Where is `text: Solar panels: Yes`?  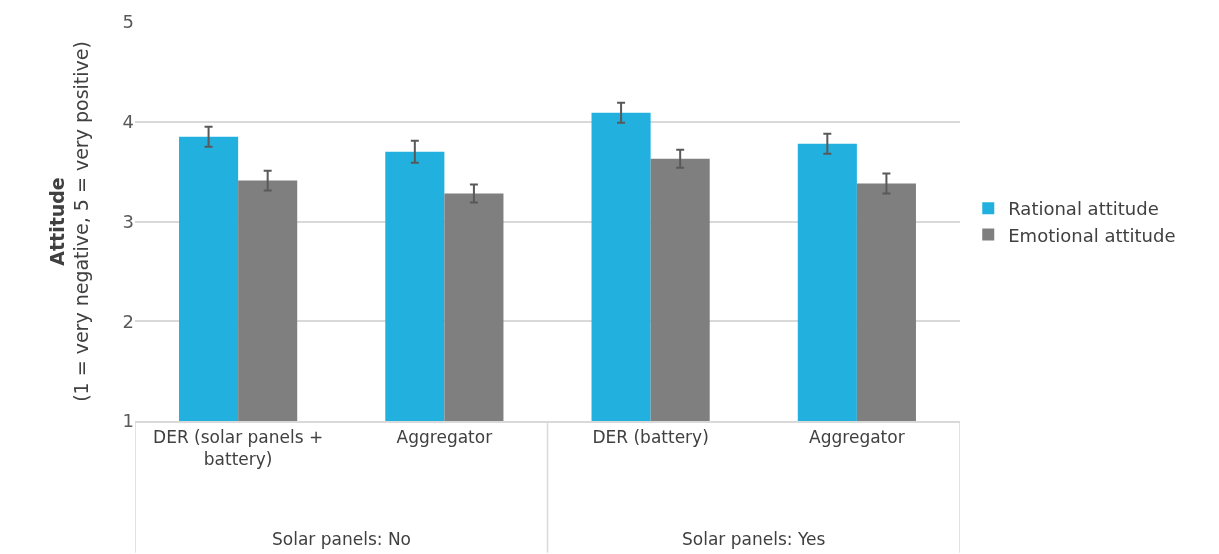 text: Solar panels: Yes is located at coordinates (754, 539).